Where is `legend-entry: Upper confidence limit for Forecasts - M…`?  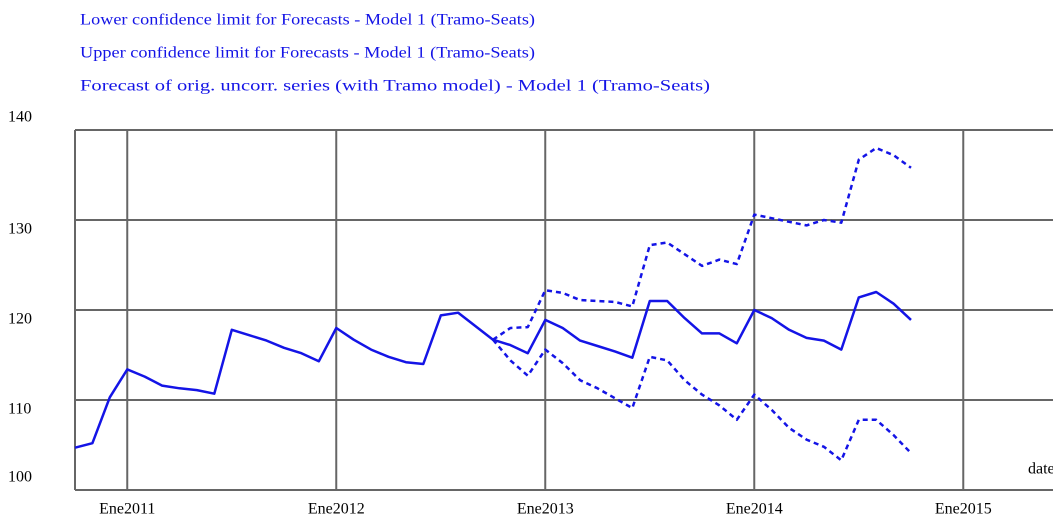 legend-entry: Upper confidence limit for Forecasts - M… is located at coordinates (307, 53).